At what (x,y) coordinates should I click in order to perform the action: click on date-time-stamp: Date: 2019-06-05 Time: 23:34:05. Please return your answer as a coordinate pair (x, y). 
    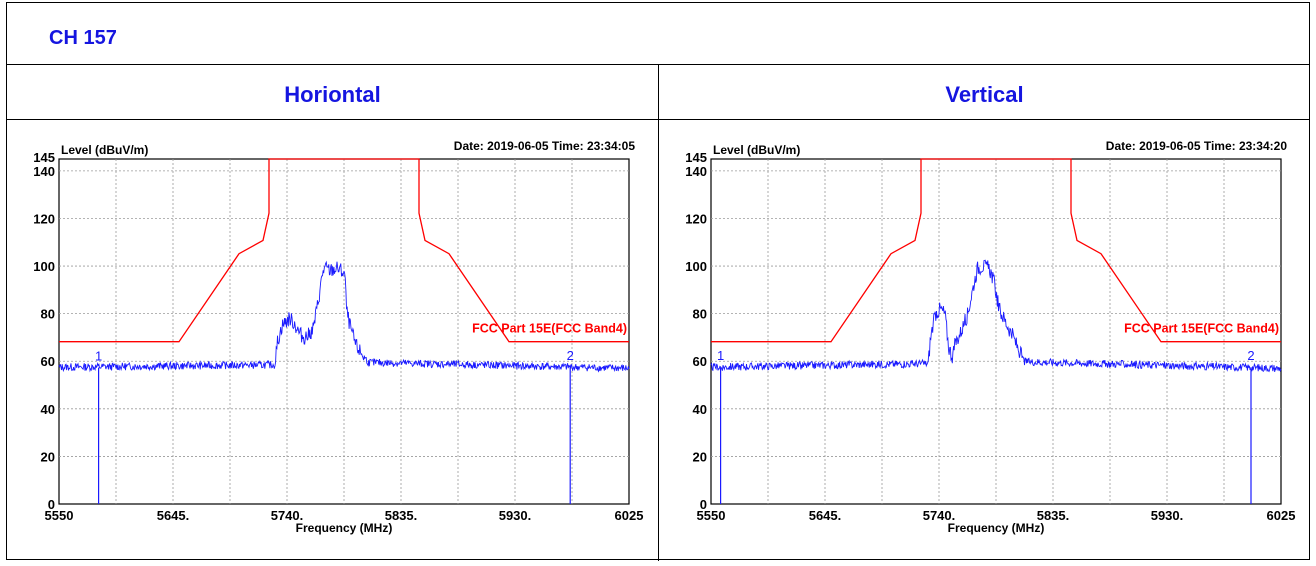
    Looking at the image, I should click on (545, 146).